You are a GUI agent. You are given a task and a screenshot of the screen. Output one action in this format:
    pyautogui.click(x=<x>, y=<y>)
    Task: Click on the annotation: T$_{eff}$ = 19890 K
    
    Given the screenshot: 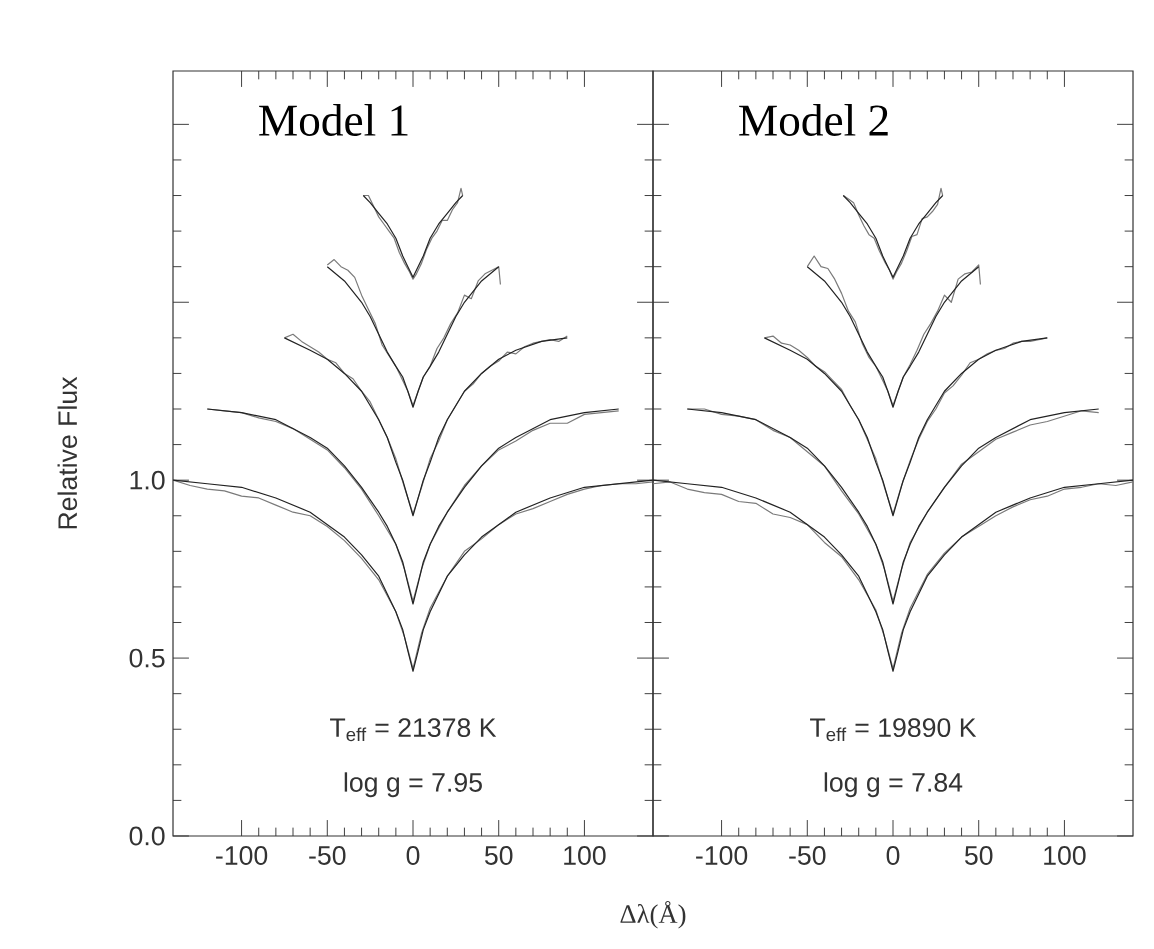 What is the action you would take?
    pyautogui.click(x=893, y=730)
    